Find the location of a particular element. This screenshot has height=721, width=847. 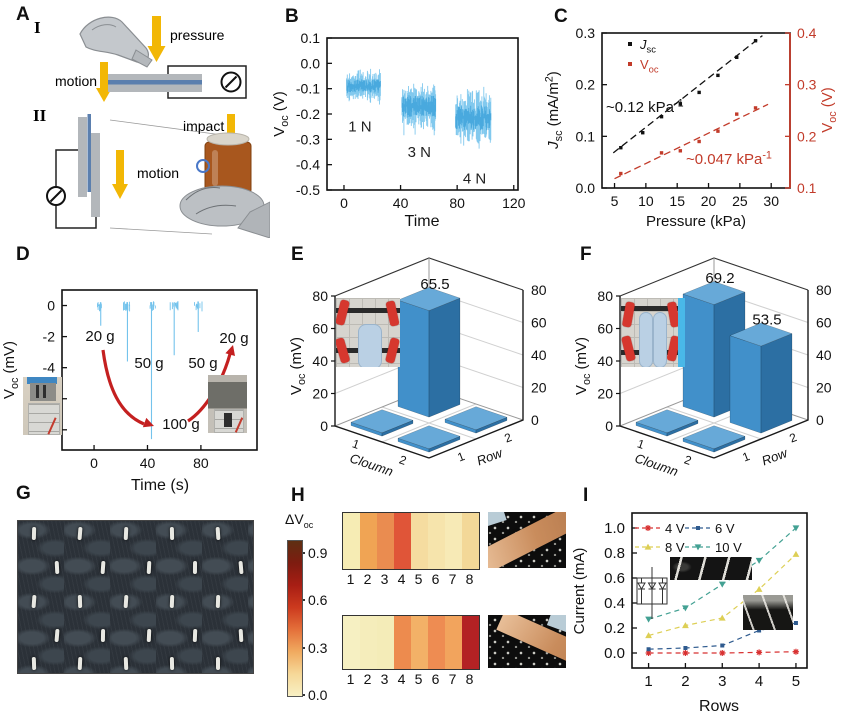

svg-text: -0.2 is located at coordinates (308, 114).